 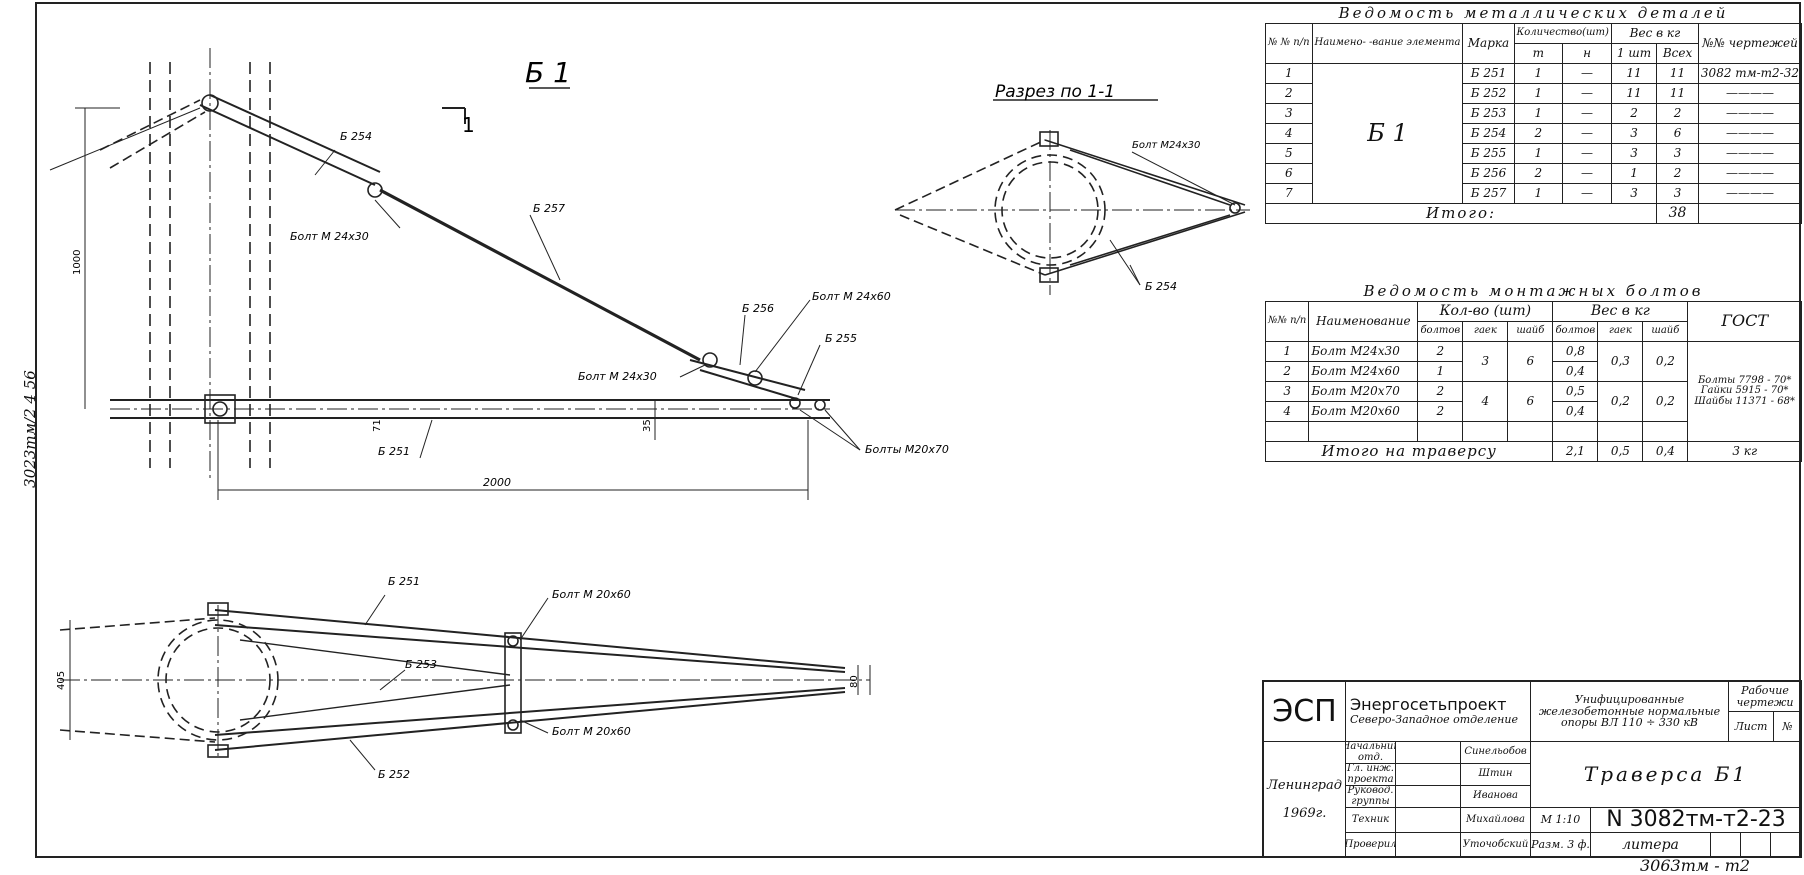 I want to click on cell-qty-washers: 6, so click(x=1530, y=401).